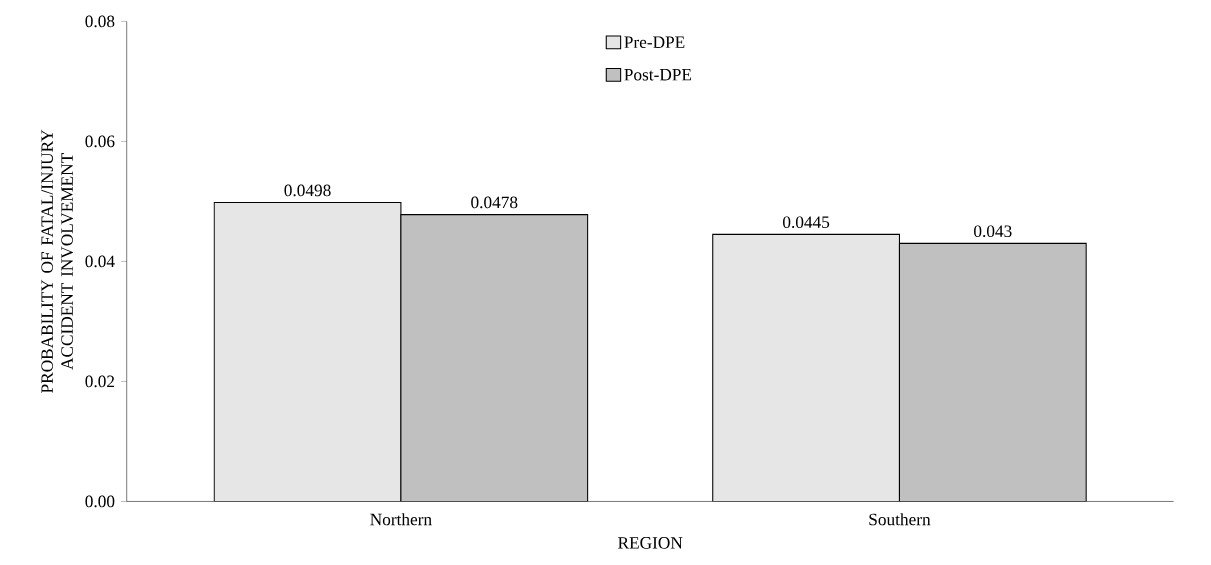  What do you see at coordinates (494, 202) in the screenshot?
I see `data-label: 0.0478` at bounding box center [494, 202].